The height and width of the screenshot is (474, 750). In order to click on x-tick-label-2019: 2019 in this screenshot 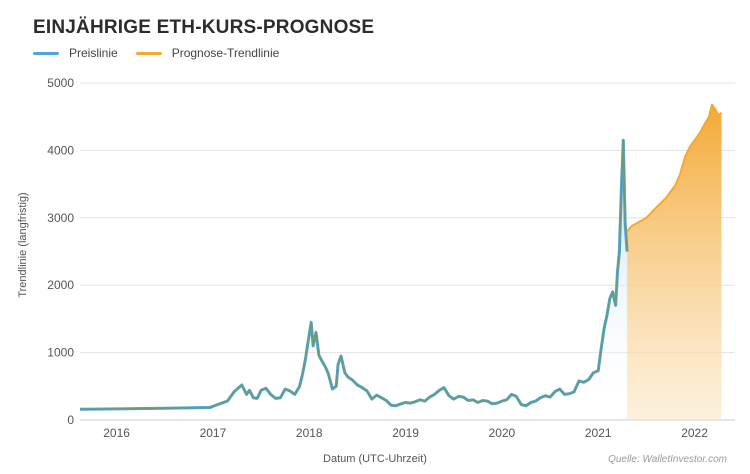, I will do `click(405, 433)`.